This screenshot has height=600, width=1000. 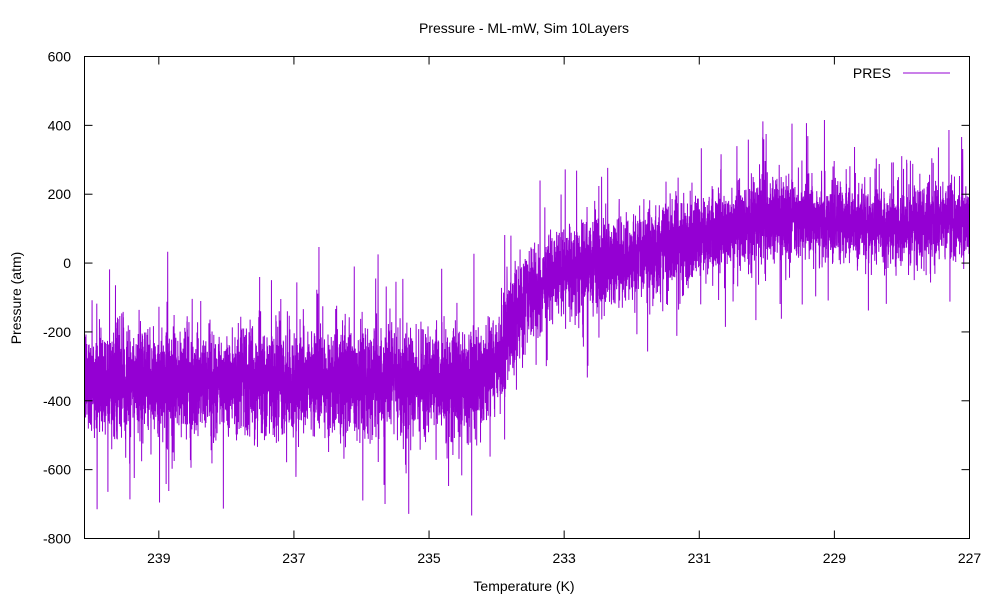 I want to click on y-tick-label: -400, so click(x=57, y=401).